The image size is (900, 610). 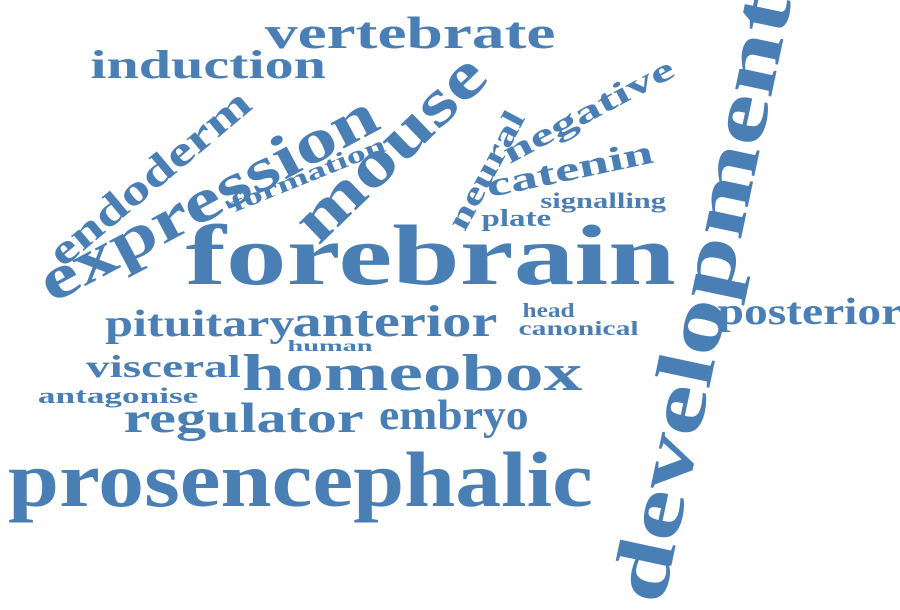 What do you see at coordinates (454, 416) in the screenshot?
I see `word-embryo: embryo` at bounding box center [454, 416].